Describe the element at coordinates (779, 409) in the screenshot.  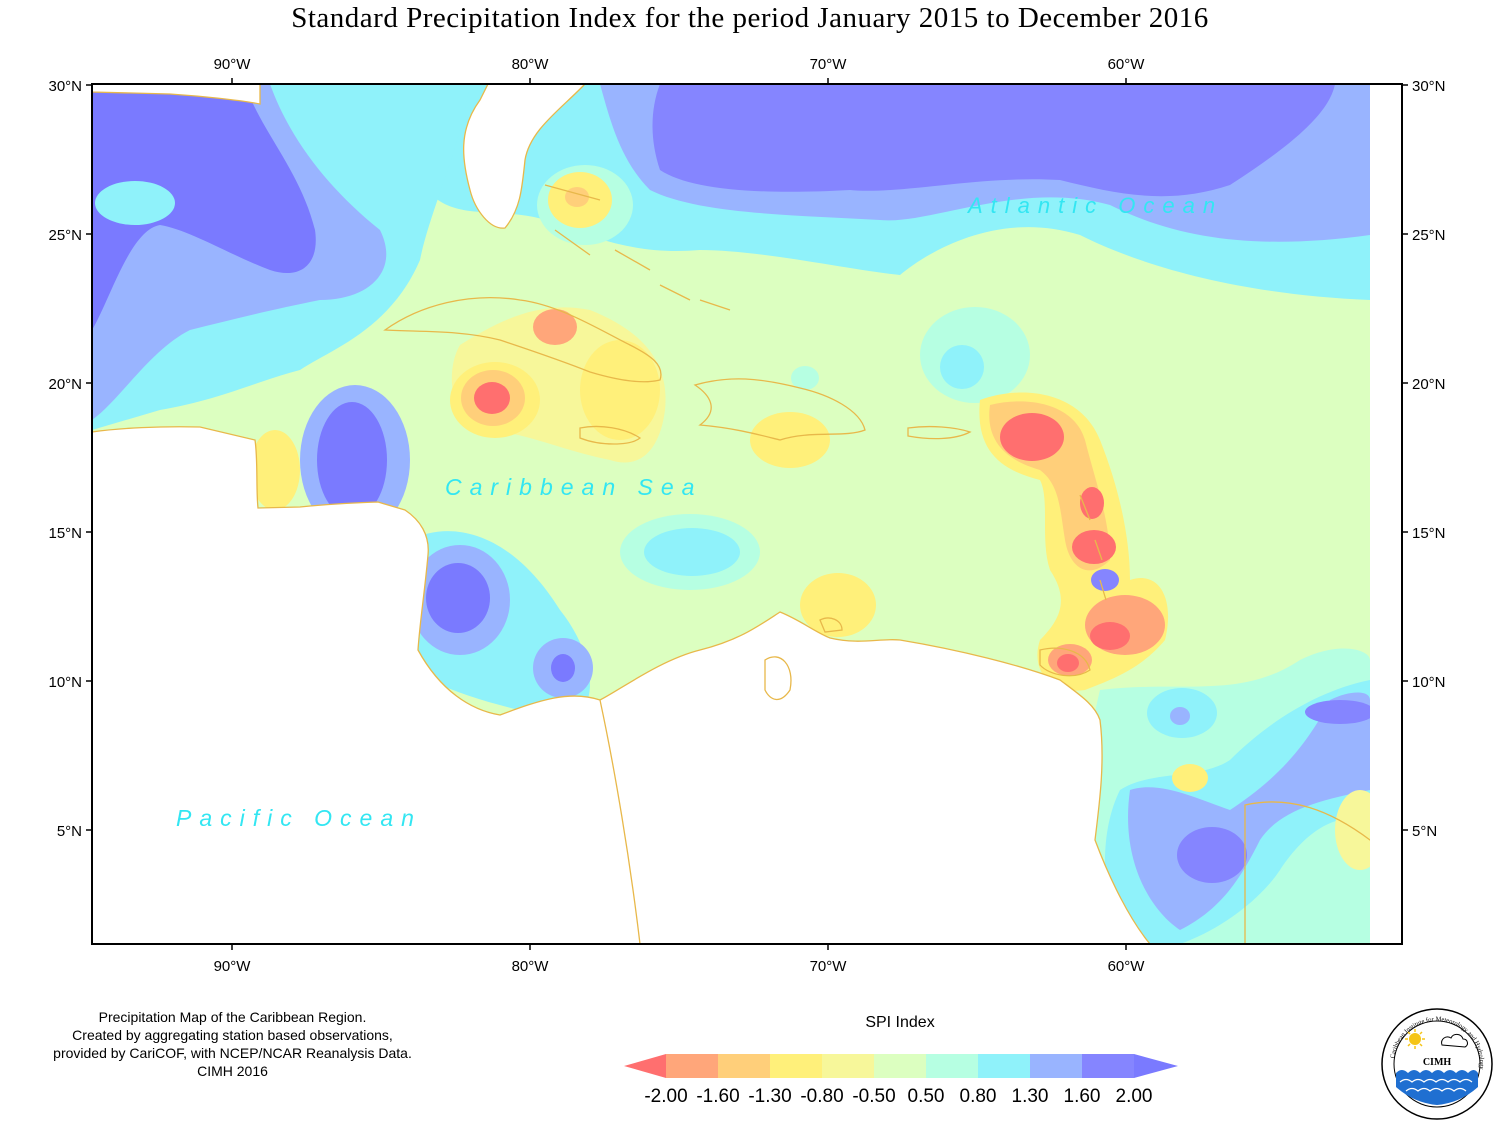
I see `hispaniola` at that location.